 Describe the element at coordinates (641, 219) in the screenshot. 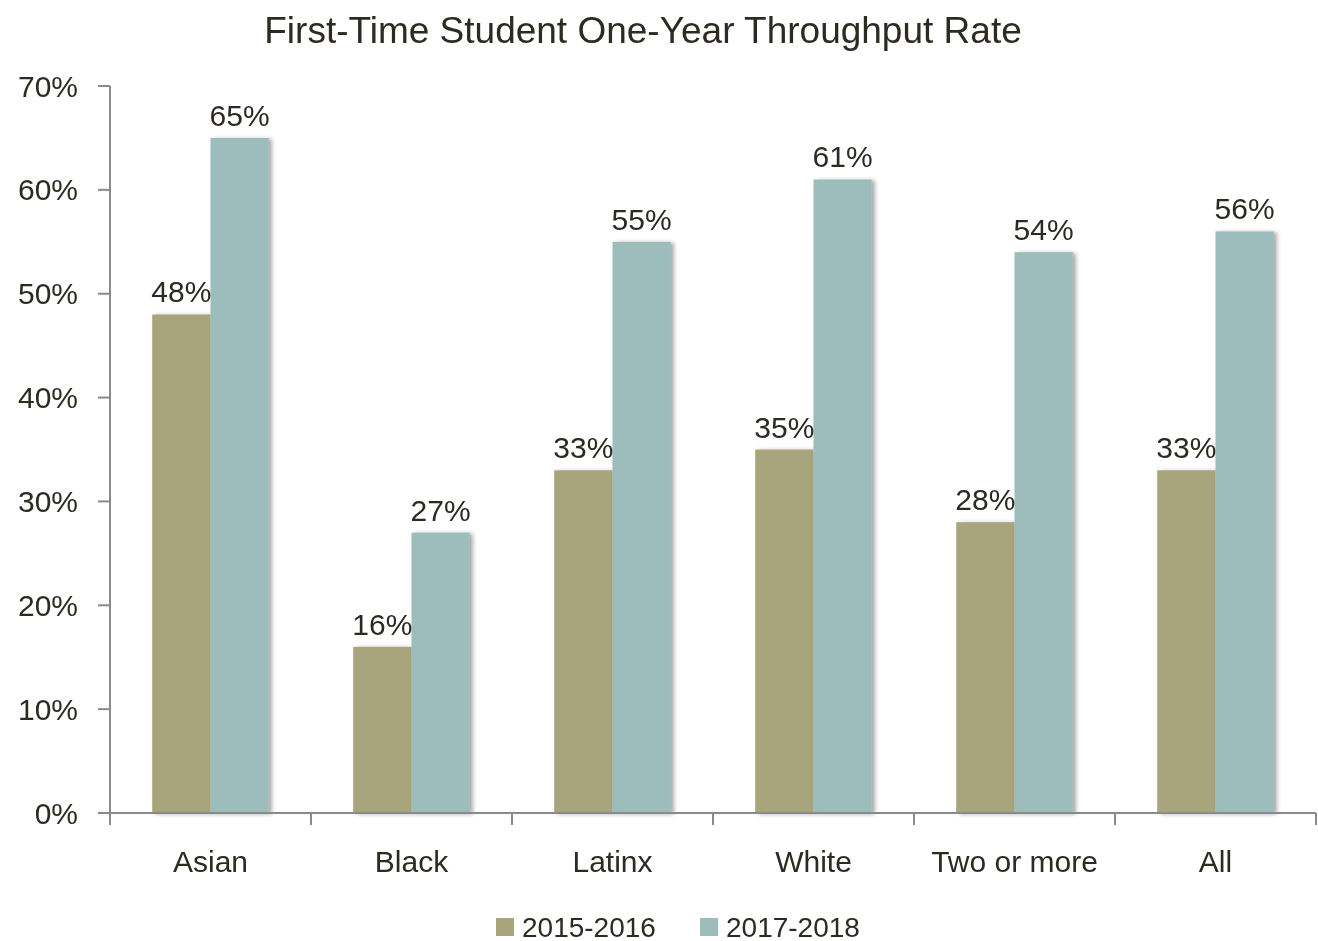

I see `data-label: 55%` at that location.